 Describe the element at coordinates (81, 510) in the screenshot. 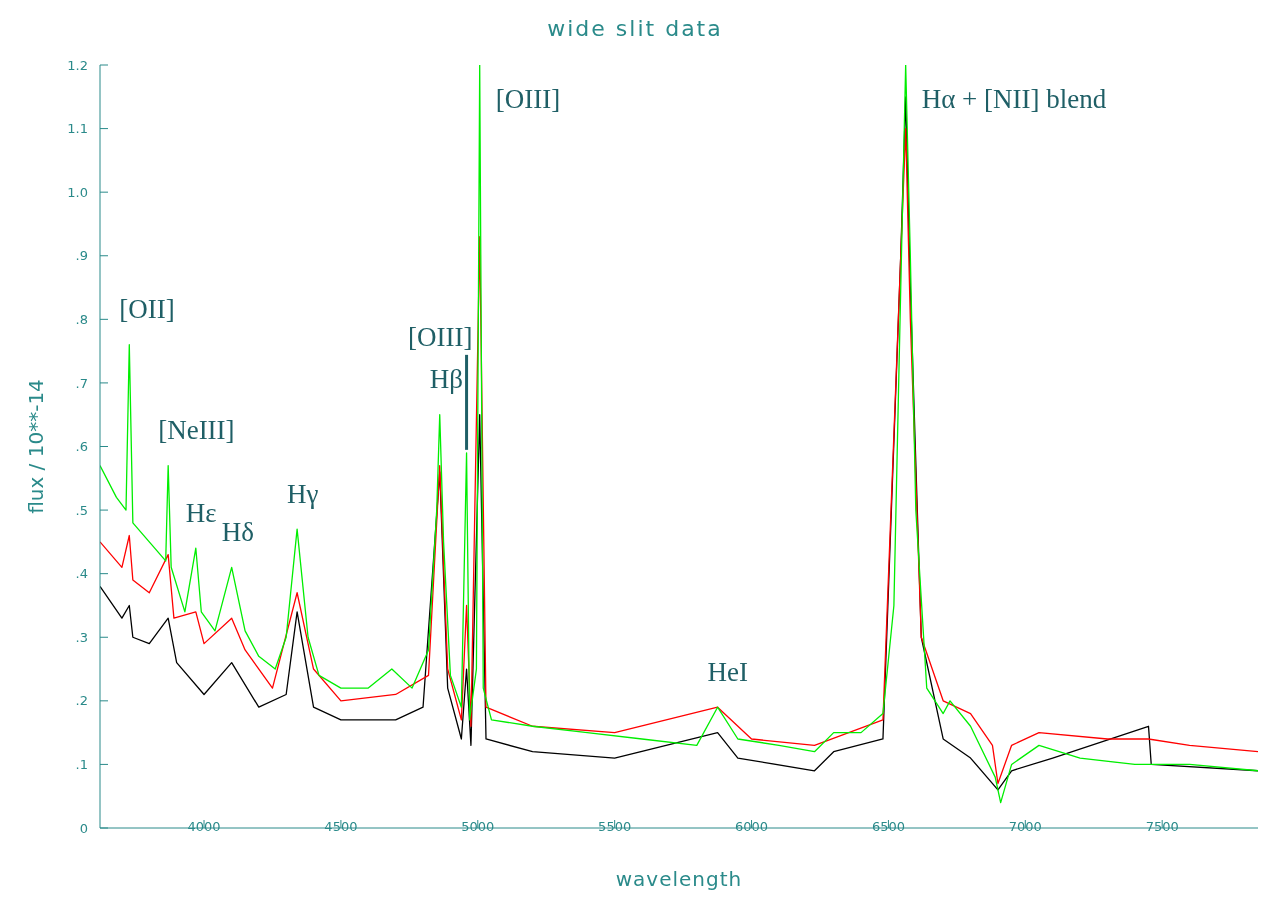

I see `y-tick-label: .5` at that location.